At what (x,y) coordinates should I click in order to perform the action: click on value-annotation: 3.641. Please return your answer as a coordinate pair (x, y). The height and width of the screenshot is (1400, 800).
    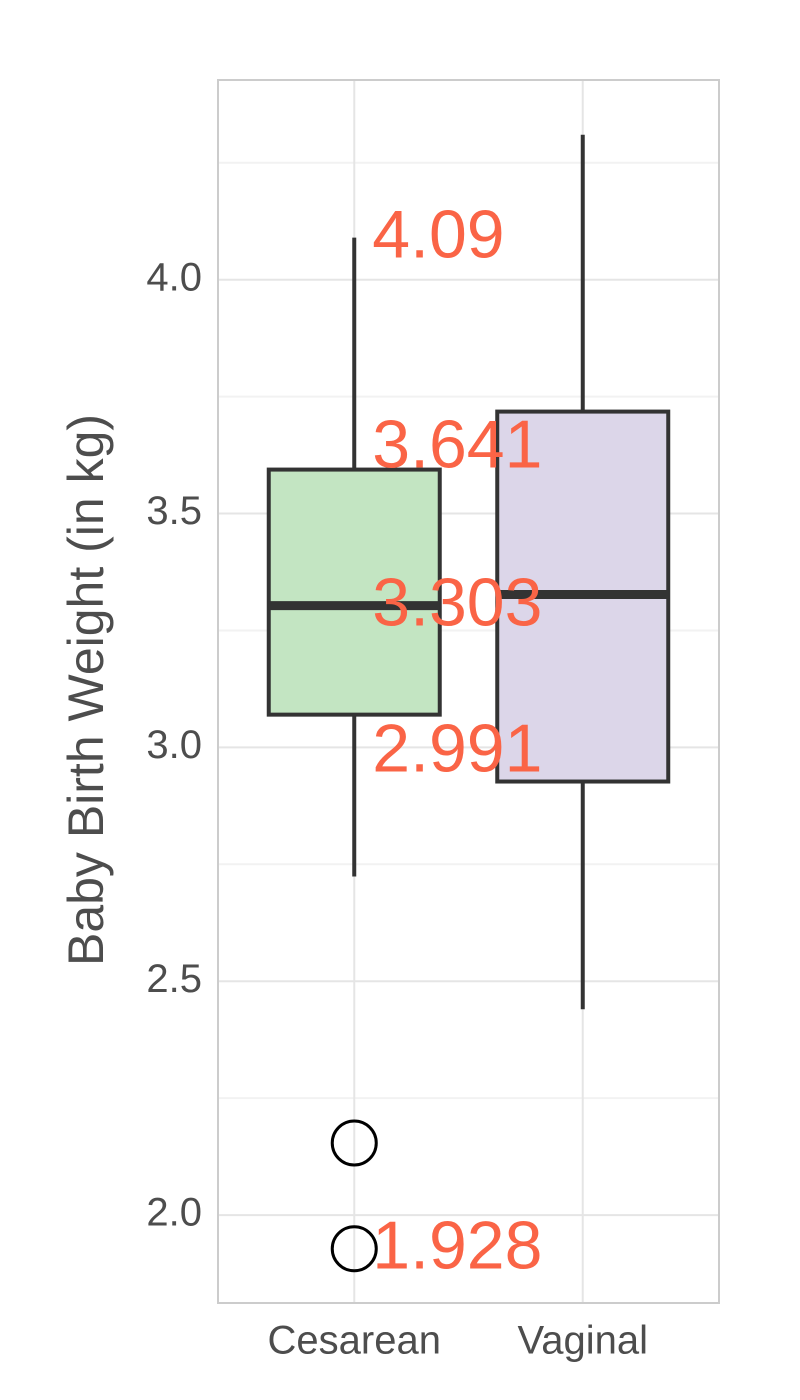
    Looking at the image, I should click on (457, 445).